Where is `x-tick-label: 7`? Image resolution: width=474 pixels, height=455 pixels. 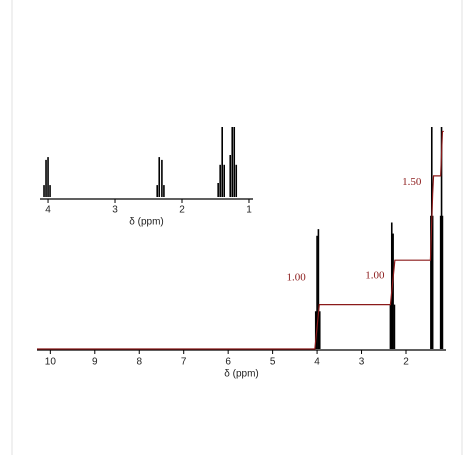 x-tick-label: 7 is located at coordinates (184, 362).